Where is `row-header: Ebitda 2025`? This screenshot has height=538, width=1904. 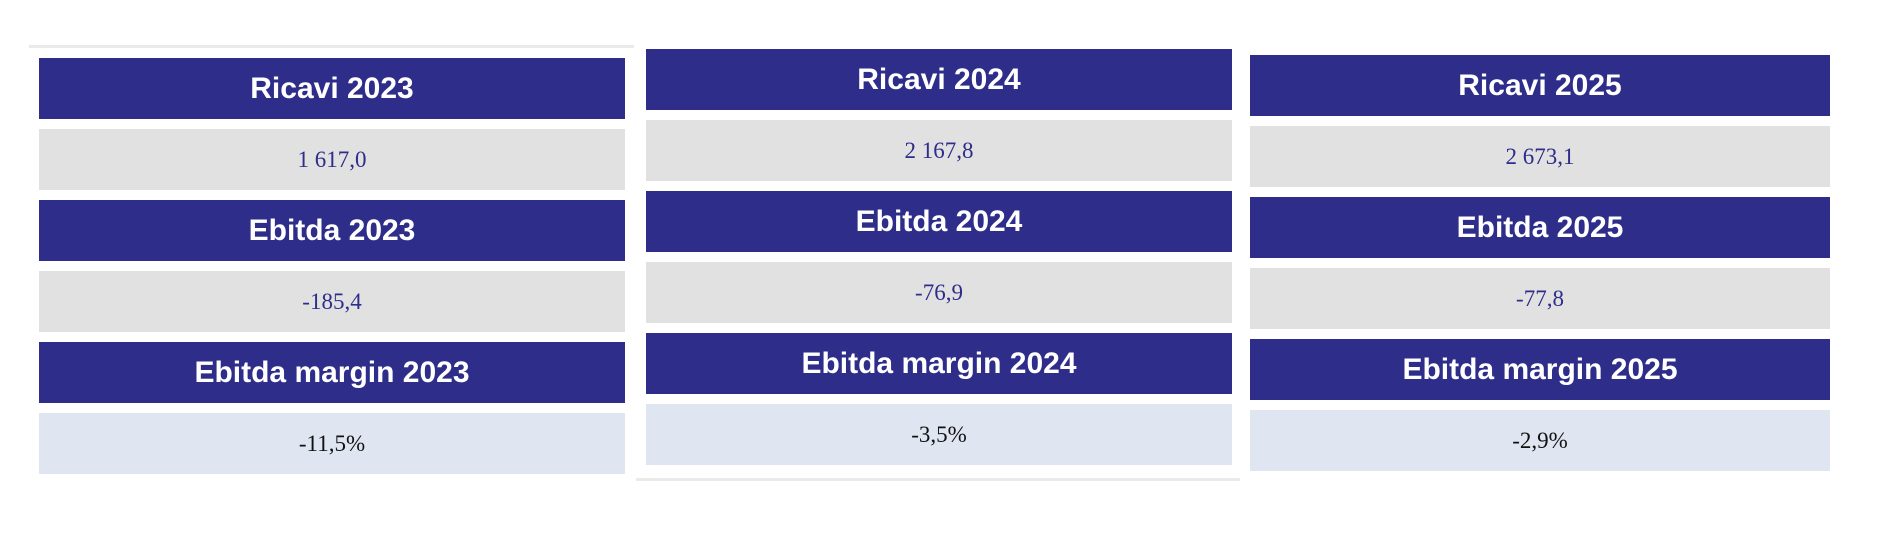
row-header: Ebitda 2025 is located at coordinates (1540, 227).